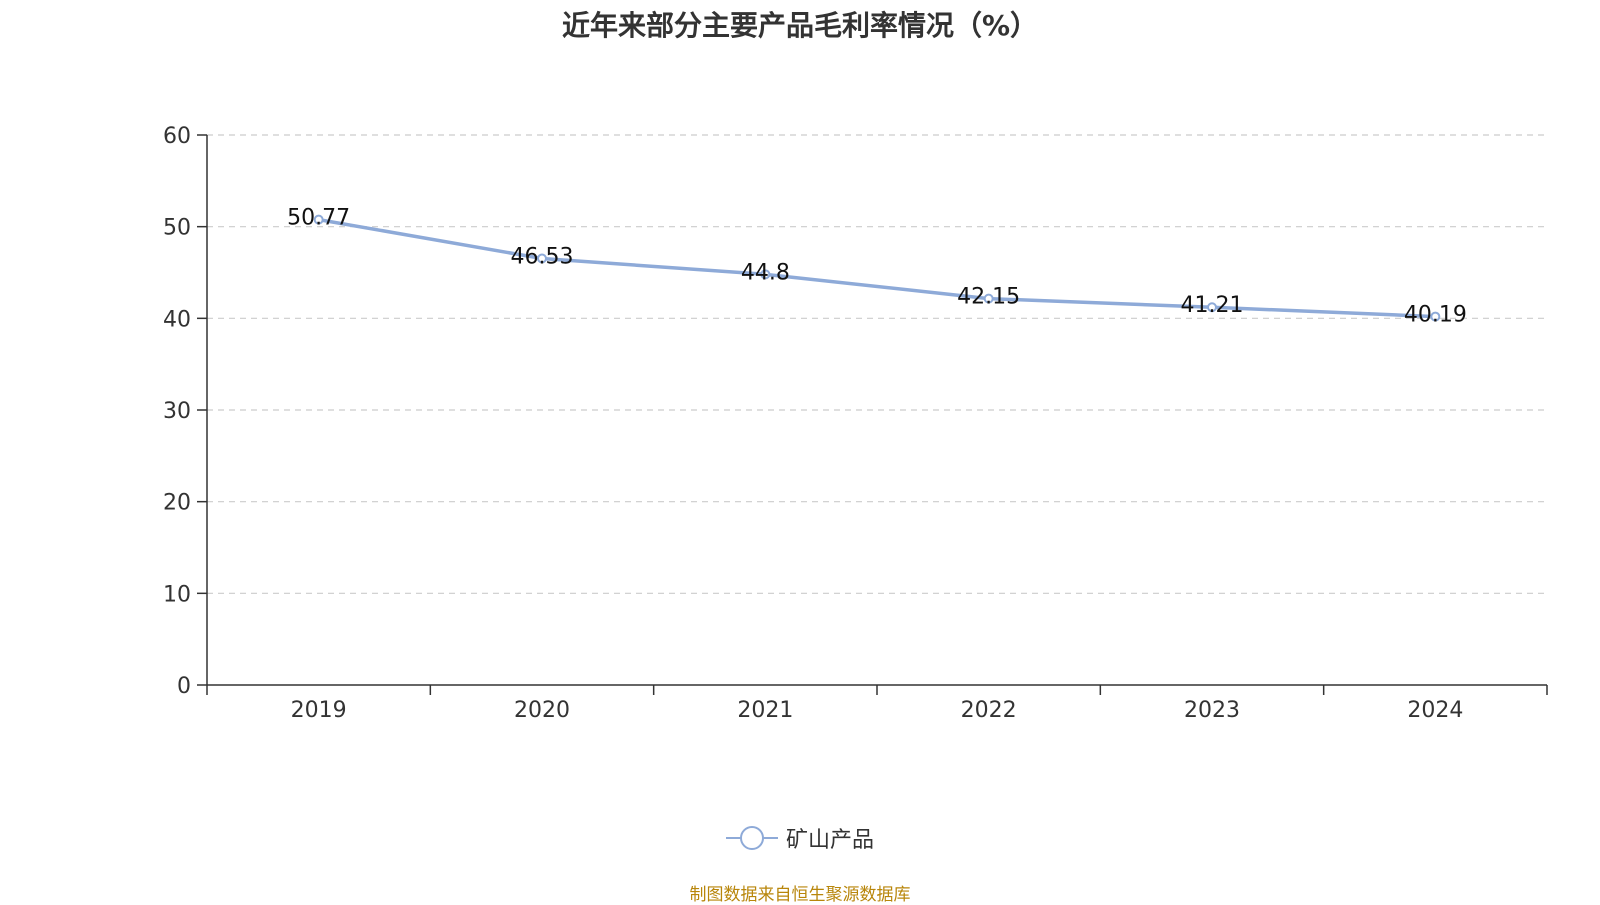 This screenshot has height=905, width=1600. I want to click on chart-title: 近年来部分主要产品毛利率情况（%）, so click(800, 25).